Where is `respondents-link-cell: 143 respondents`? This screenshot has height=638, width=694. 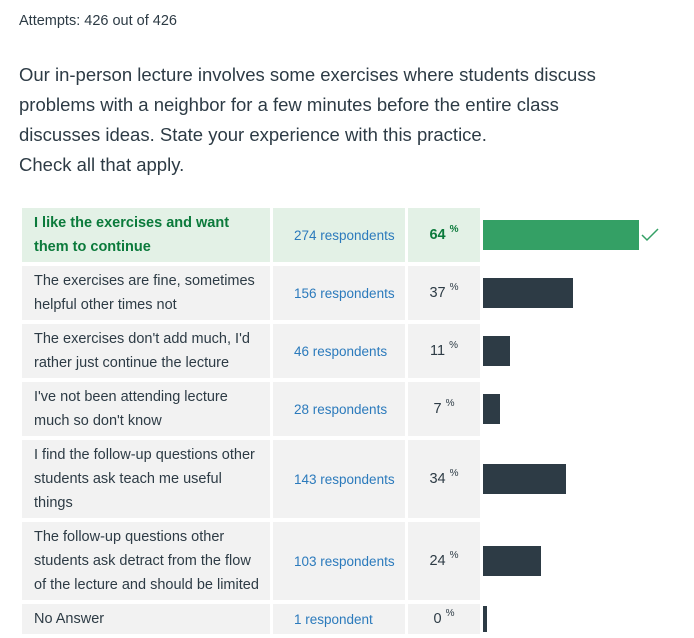
respondents-link-cell: 143 respondents is located at coordinates (339, 479).